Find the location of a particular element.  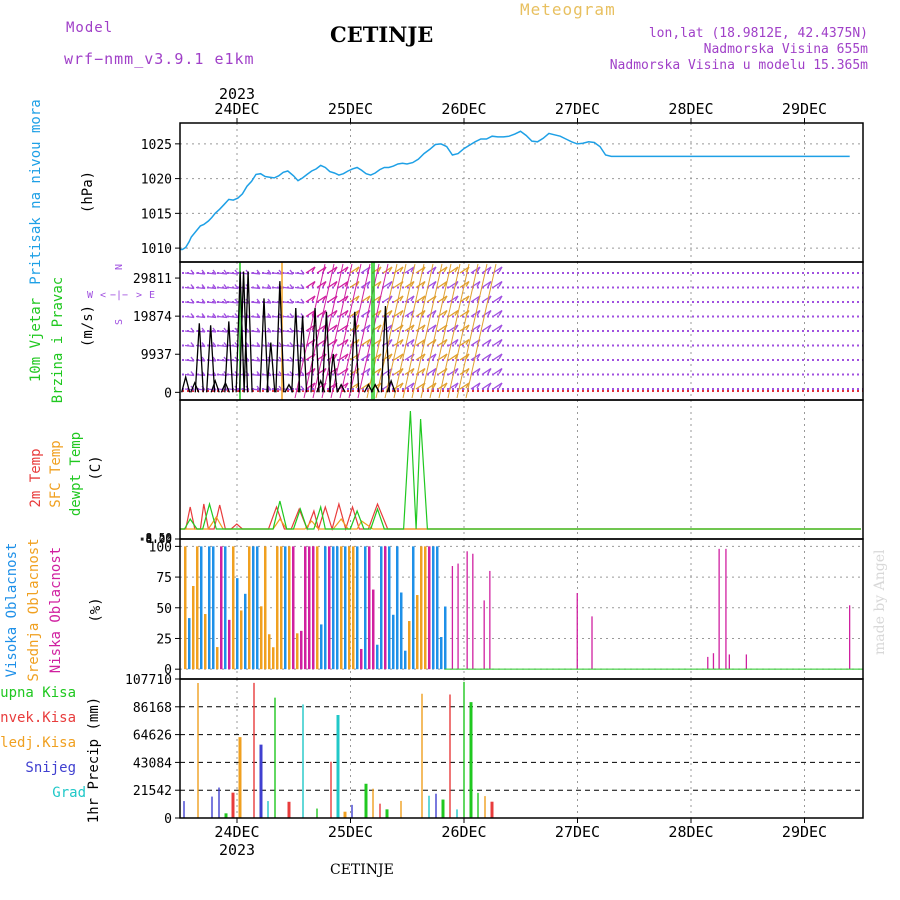

pressure-axis-title: Pritisak na nivou mora is located at coordinates (36, 191).